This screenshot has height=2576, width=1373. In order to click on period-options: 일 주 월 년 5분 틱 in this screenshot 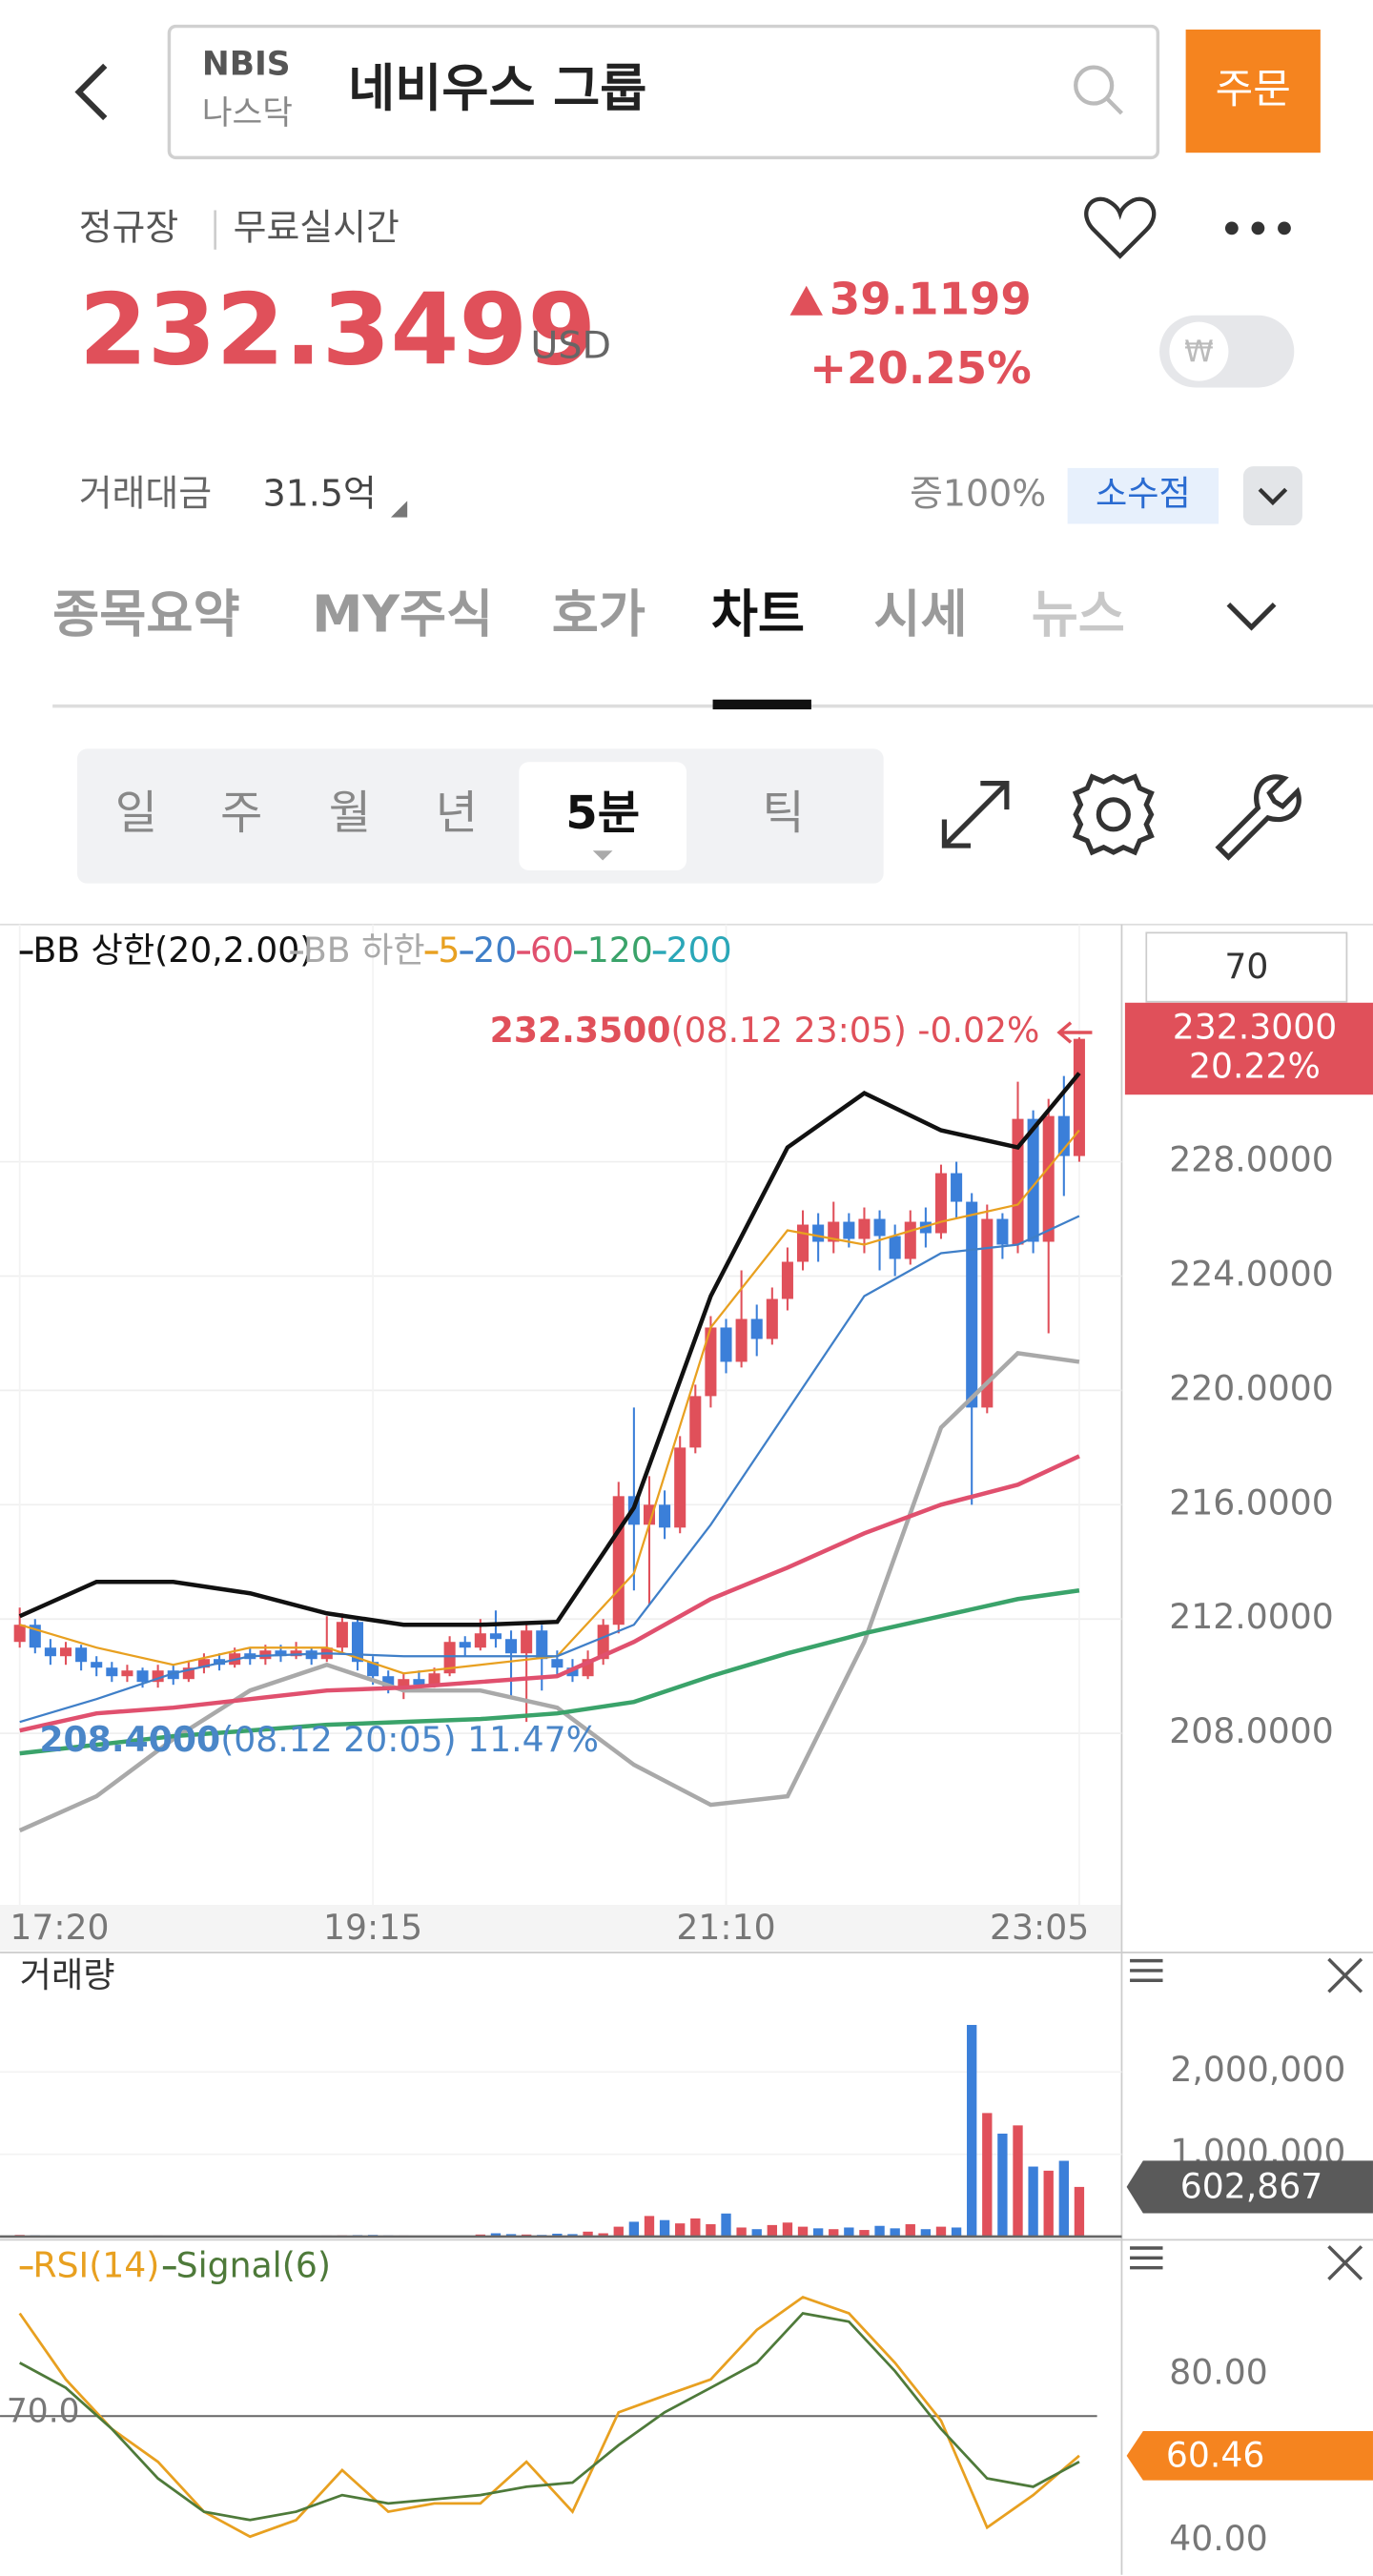, I will do `click(460, 813)`.